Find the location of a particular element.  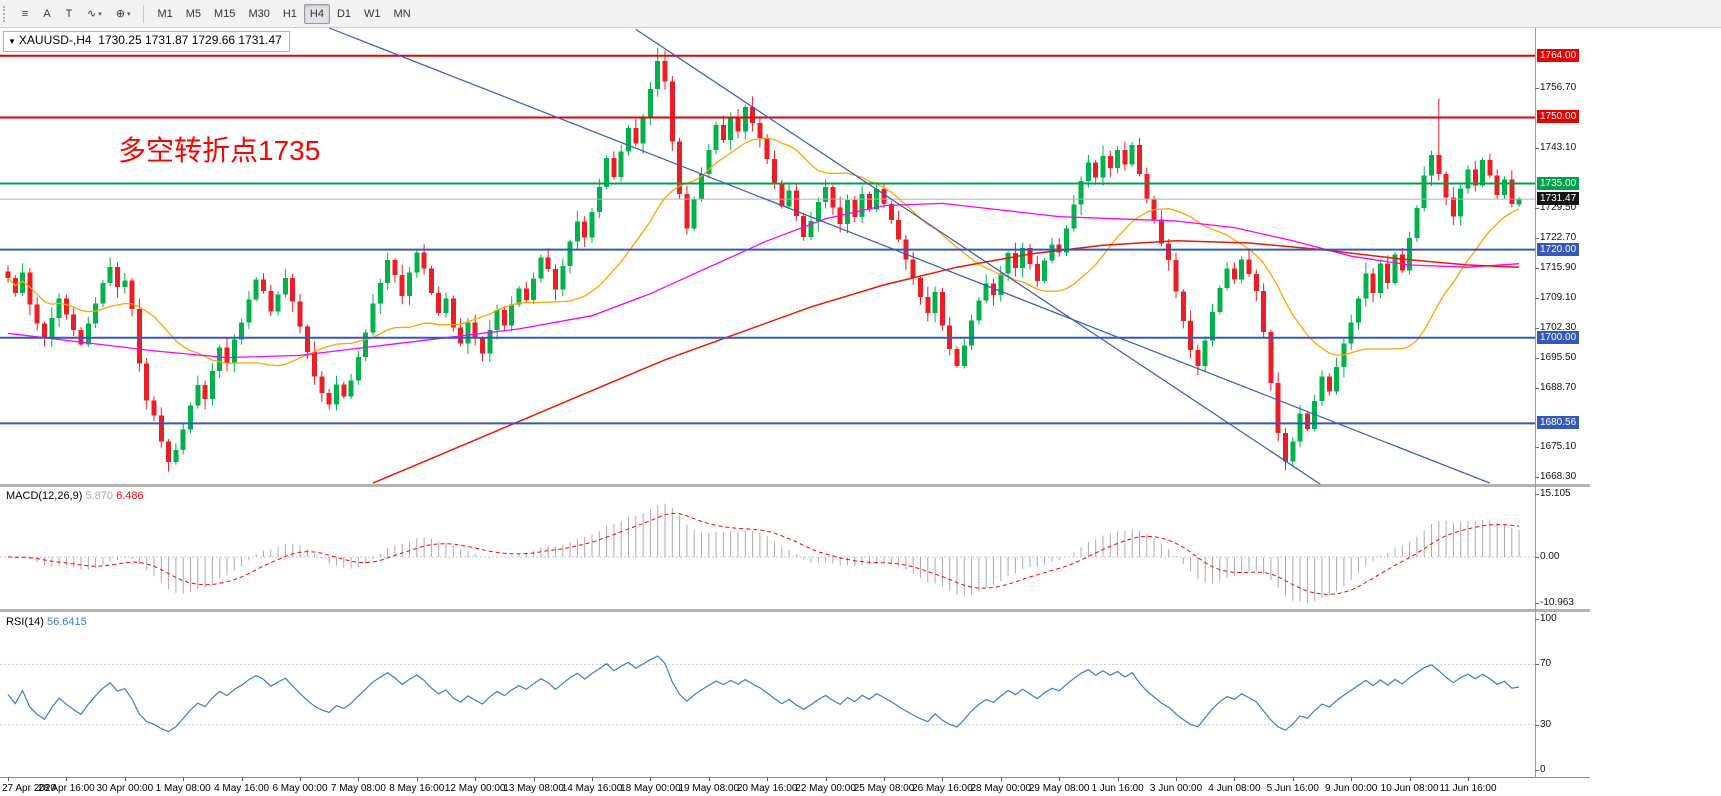

panel-separator-rsi is located at coordinates (795, 610).